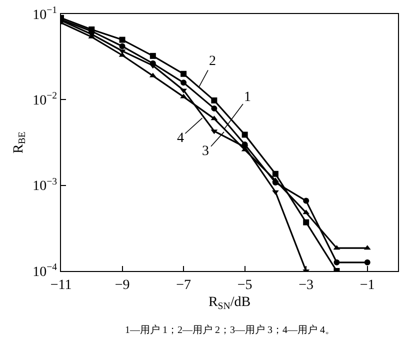 The width and height of the screenshot is (400, 346). Describe the element at coordinates (180, 138) in the screenshot. I see `annotation: 4` at that location.